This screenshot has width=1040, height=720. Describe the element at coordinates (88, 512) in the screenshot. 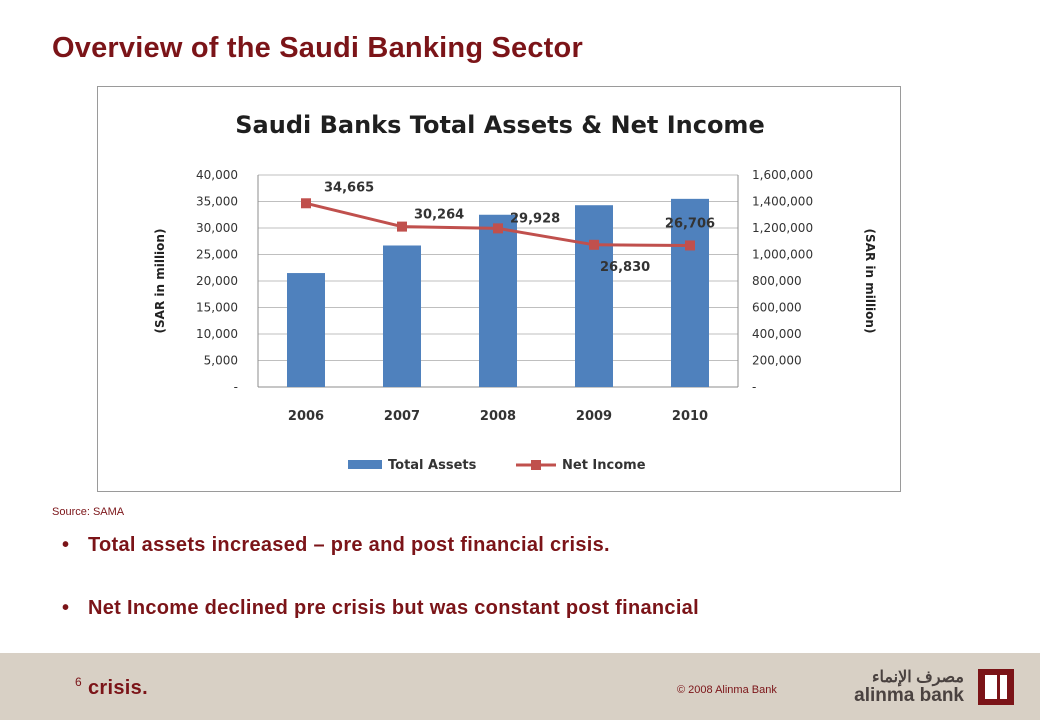

I see `source-note: Source: SAMA` at that location.